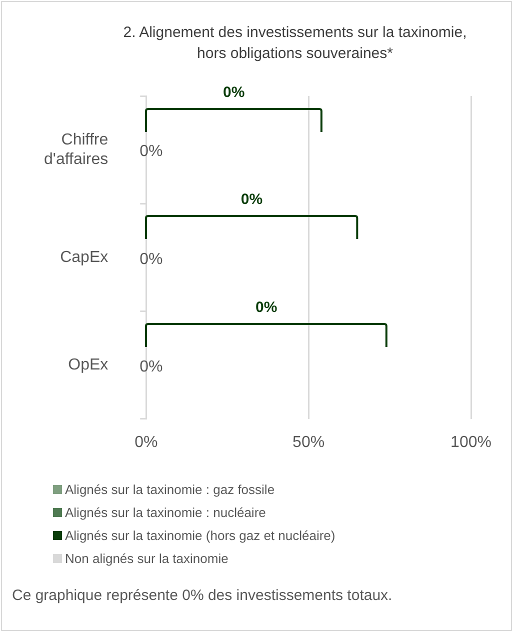 This screenshot has width=513, height=632. What do you see at coordinates (76, 150) in the screenshot?
I see `y-tick-label: Chiffre d'affaires` at bounding box center [76, 150].